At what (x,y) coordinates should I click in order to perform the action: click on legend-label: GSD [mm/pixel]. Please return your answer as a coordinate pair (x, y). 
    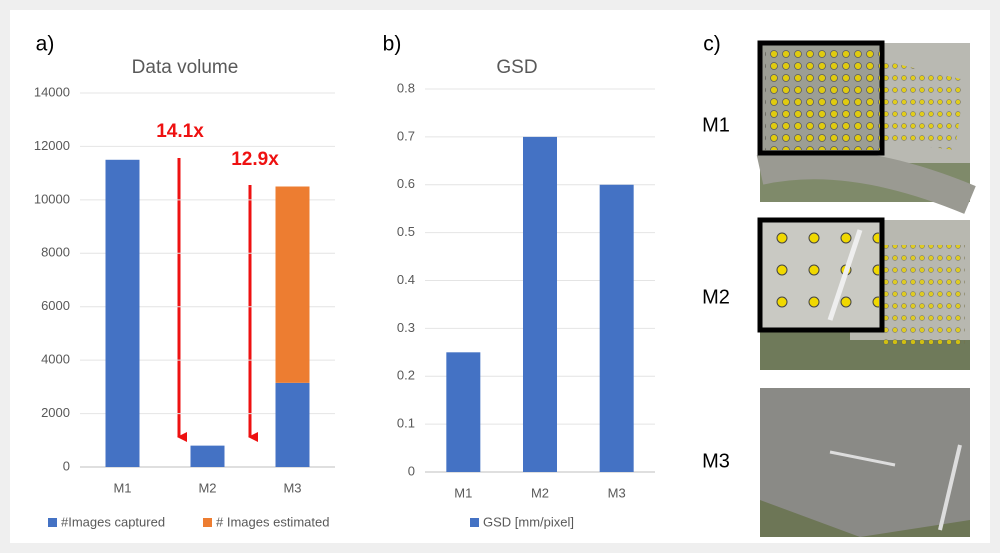
    Looking at the image, I should click on (528, 521).